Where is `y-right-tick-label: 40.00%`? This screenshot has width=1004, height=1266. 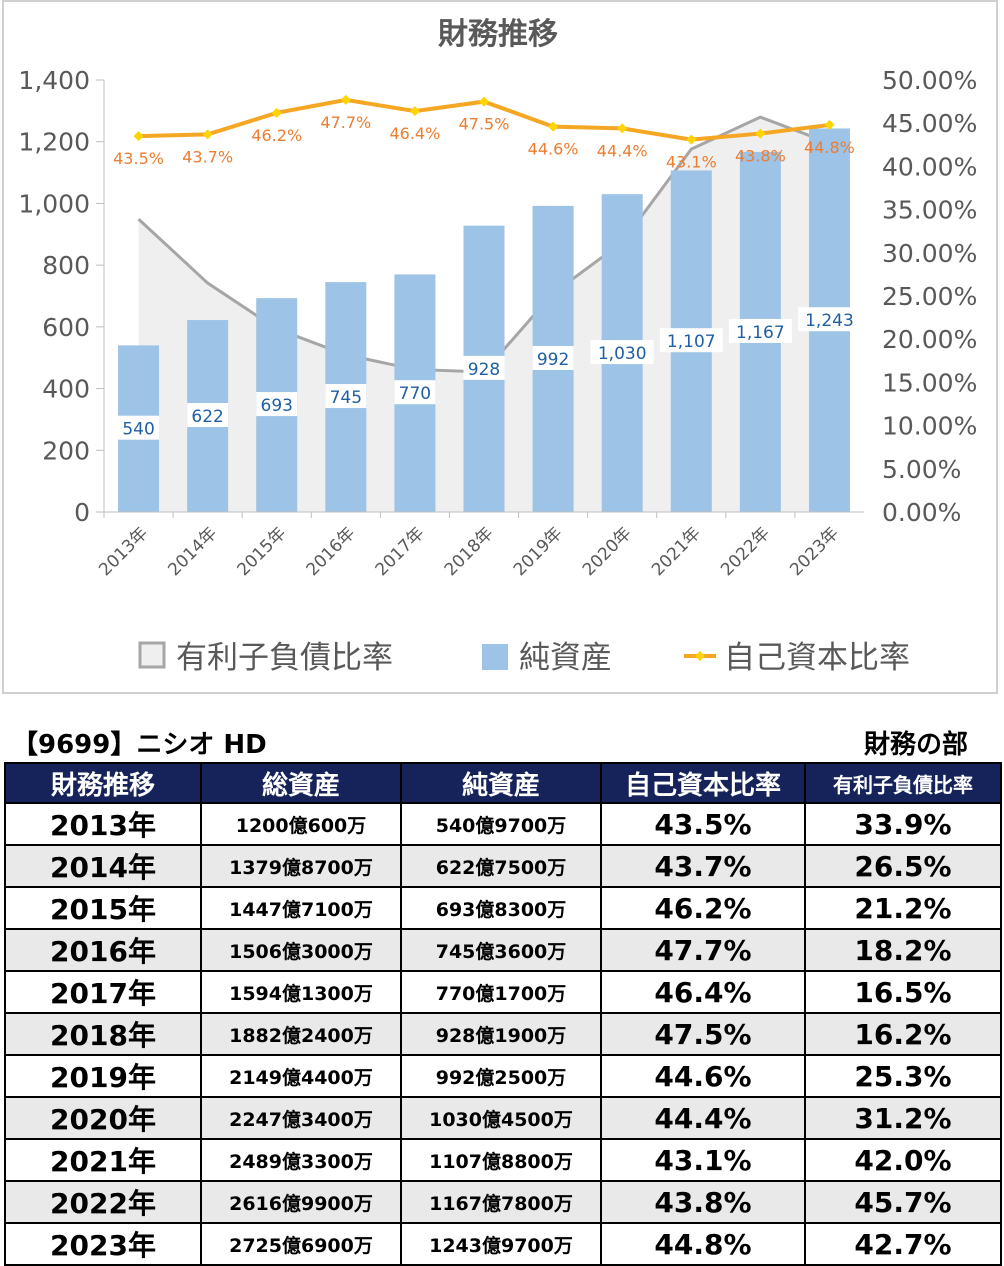
y-right-tick-label: 40.00% is located at coordinates (929, 166).